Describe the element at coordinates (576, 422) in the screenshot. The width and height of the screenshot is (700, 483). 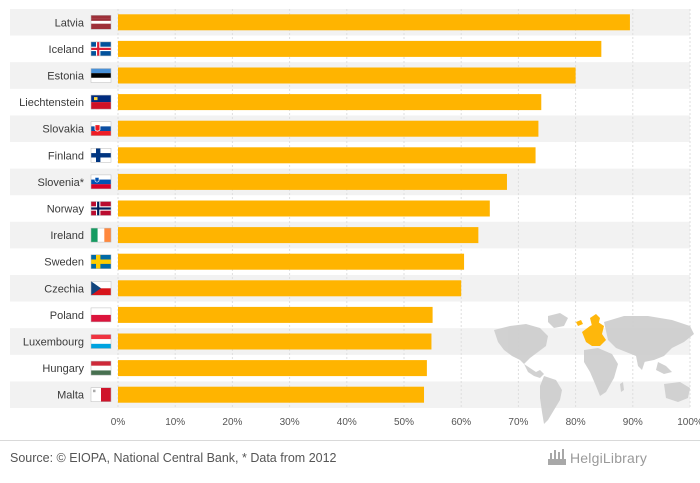
I see `x-tick-label: 80%` at that location.